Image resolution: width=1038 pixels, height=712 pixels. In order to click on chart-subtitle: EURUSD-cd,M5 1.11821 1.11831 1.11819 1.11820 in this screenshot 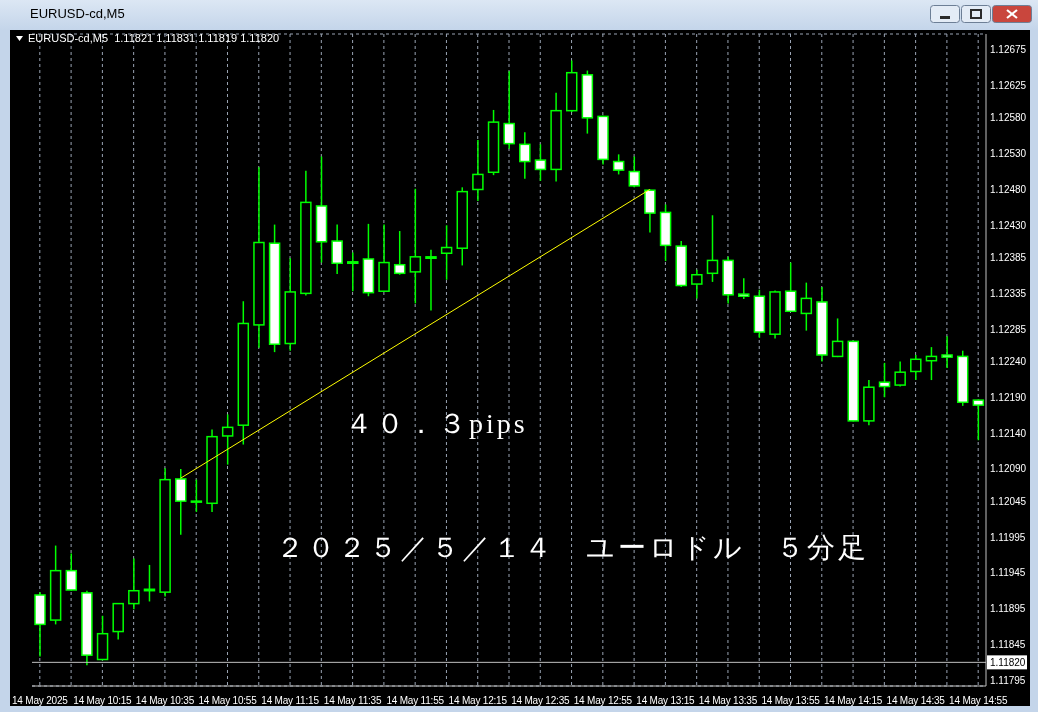, I will do `click(154, 38)`.